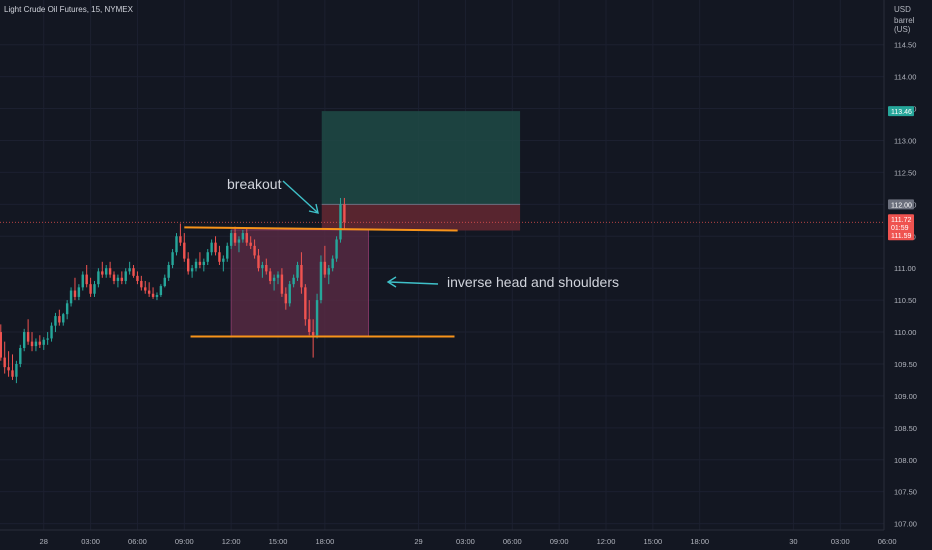 Image resolution: width=932 pixels, height=550 pixels. Describe the element at coordinates (533, 282) in the screenshot. I see `pattern-annotation: inverse head and shoulders` at that location.